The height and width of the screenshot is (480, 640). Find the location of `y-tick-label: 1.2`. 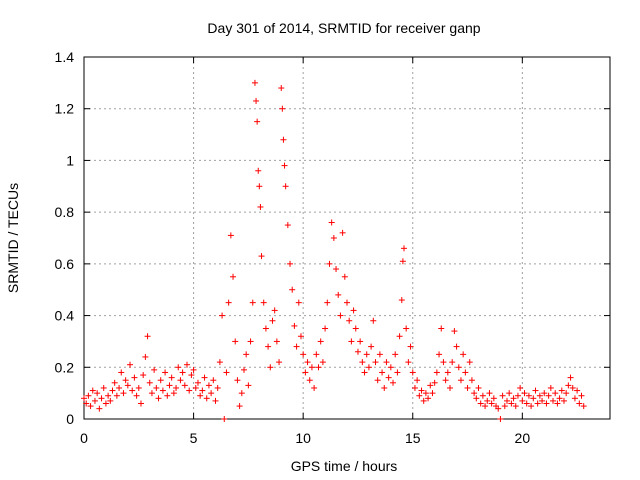

y-tick-label: 1.2 is located at coordinates (65, 109).